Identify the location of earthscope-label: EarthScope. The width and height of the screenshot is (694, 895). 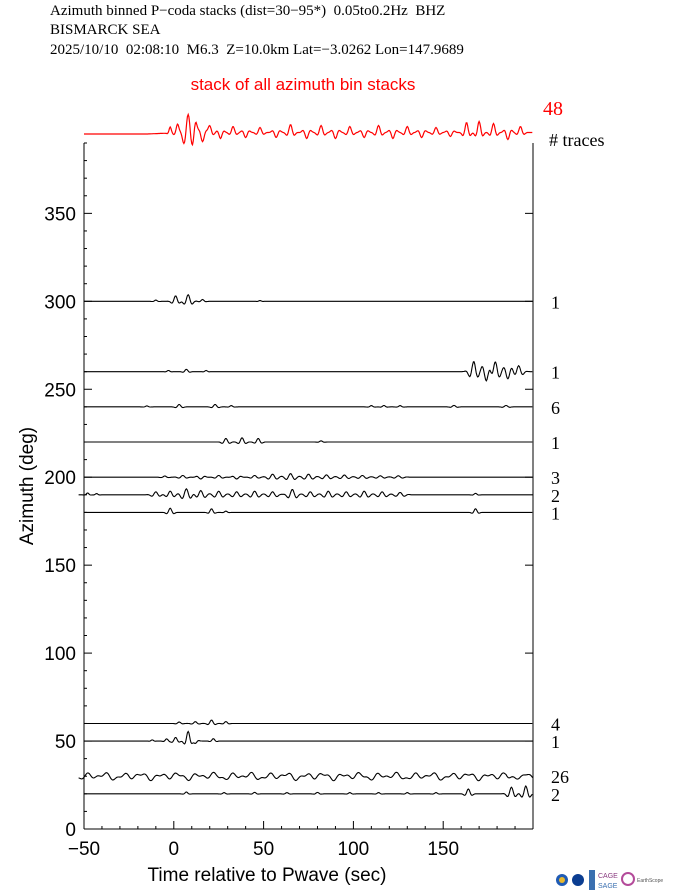
(650, 881).